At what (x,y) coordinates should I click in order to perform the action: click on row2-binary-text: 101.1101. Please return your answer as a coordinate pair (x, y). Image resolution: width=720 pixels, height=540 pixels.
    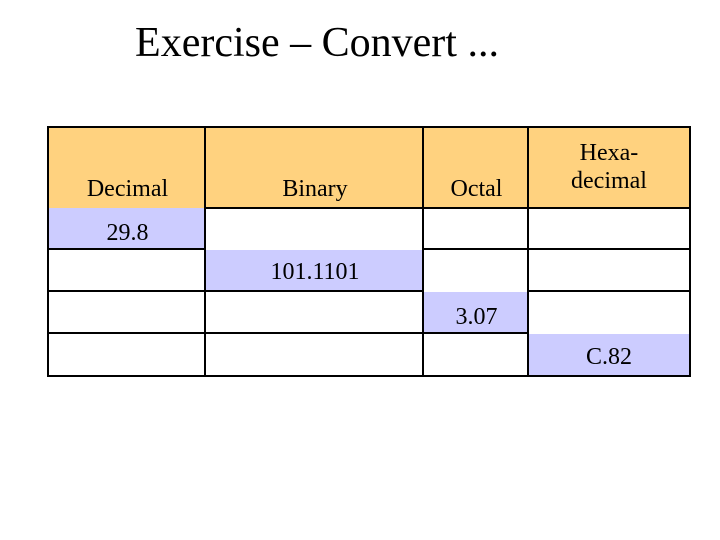
    Looking at the image, I should click on (315, 272).